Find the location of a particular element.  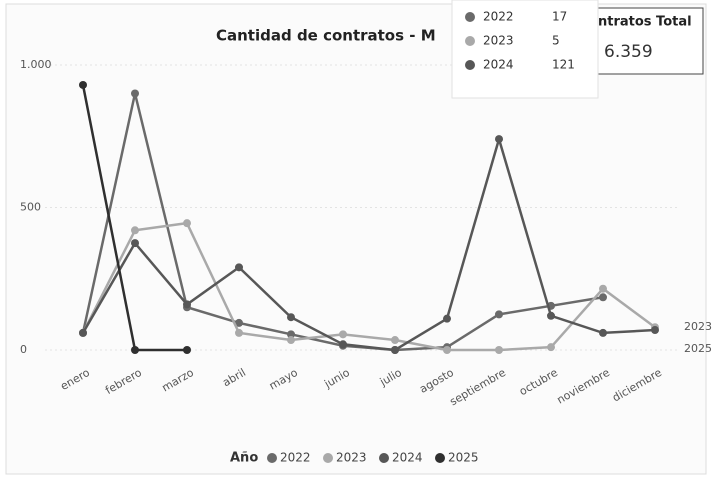

y-tick-label: 0 is located at coordinates (23, 349).